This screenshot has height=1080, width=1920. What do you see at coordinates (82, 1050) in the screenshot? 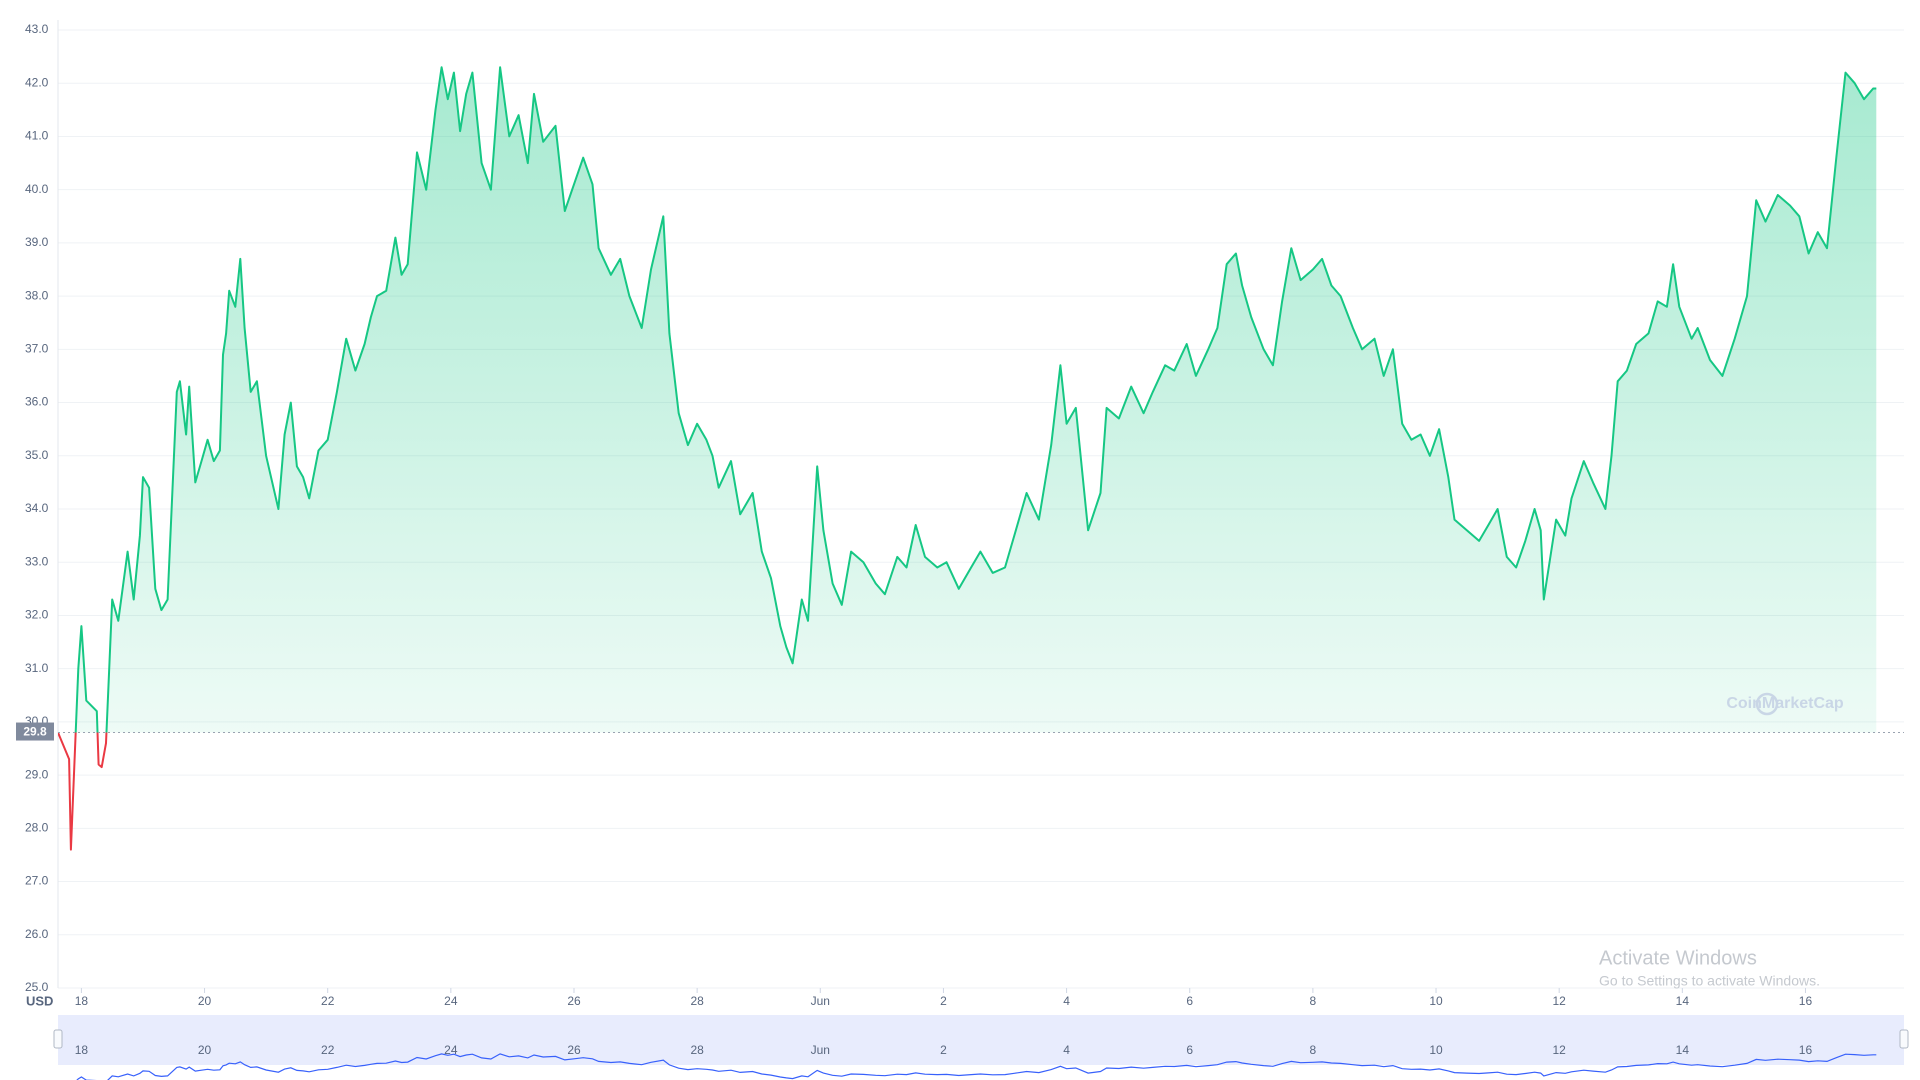
I see `navigator-tick-label: 18` at bounding box center [82, 1050].